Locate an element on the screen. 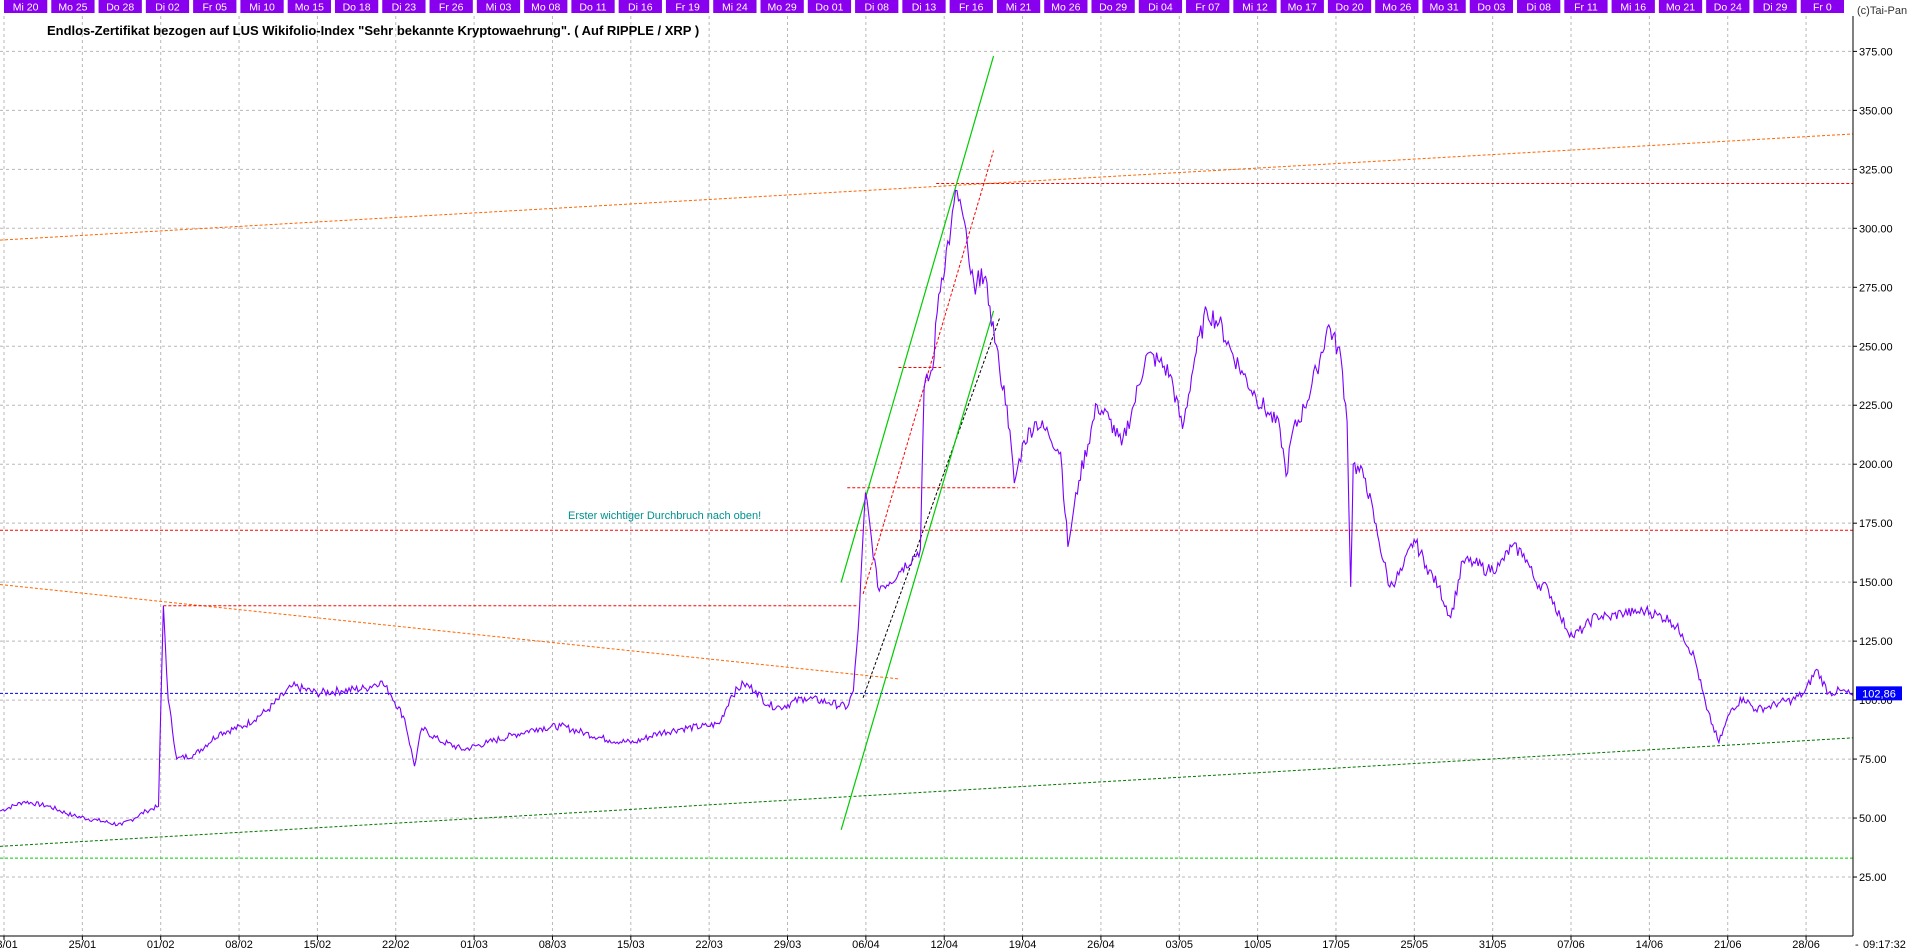  x-tick-label: 22/03 is located at coordinates (709, 945).